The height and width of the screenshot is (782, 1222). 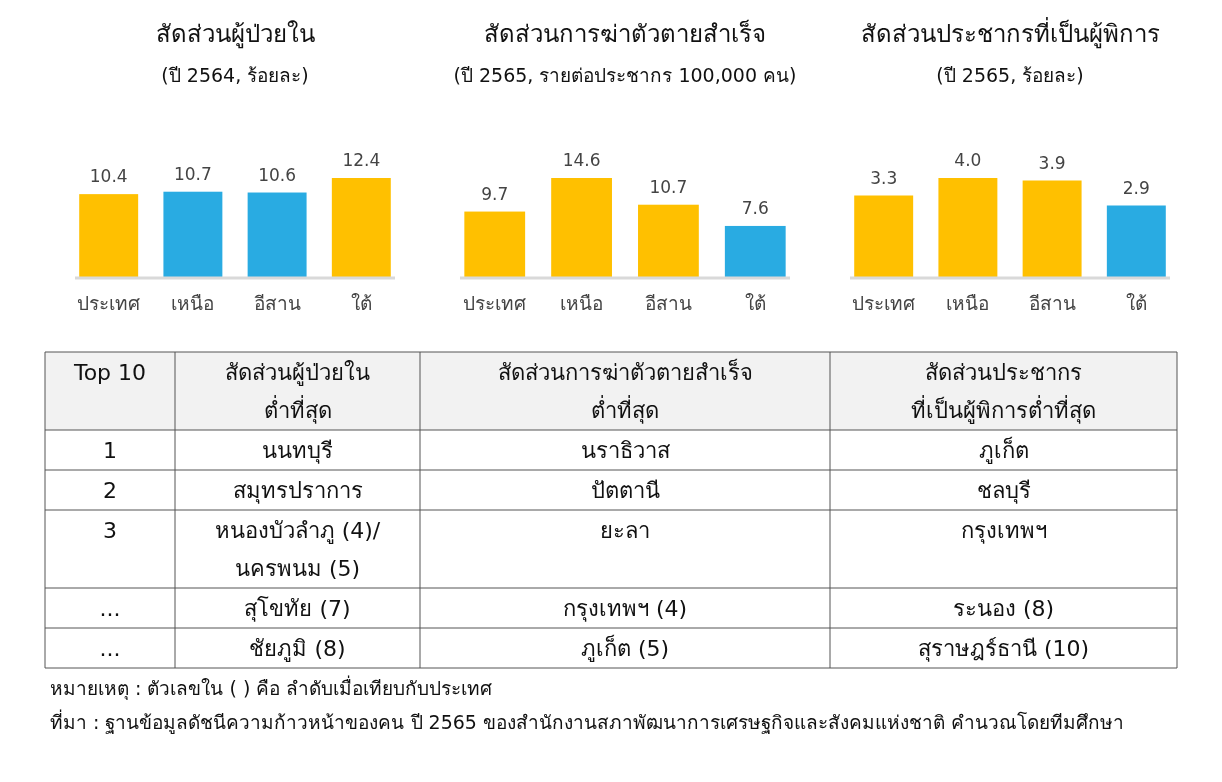 I want to click on data-label: 14.6, so click(x=581, y=160).